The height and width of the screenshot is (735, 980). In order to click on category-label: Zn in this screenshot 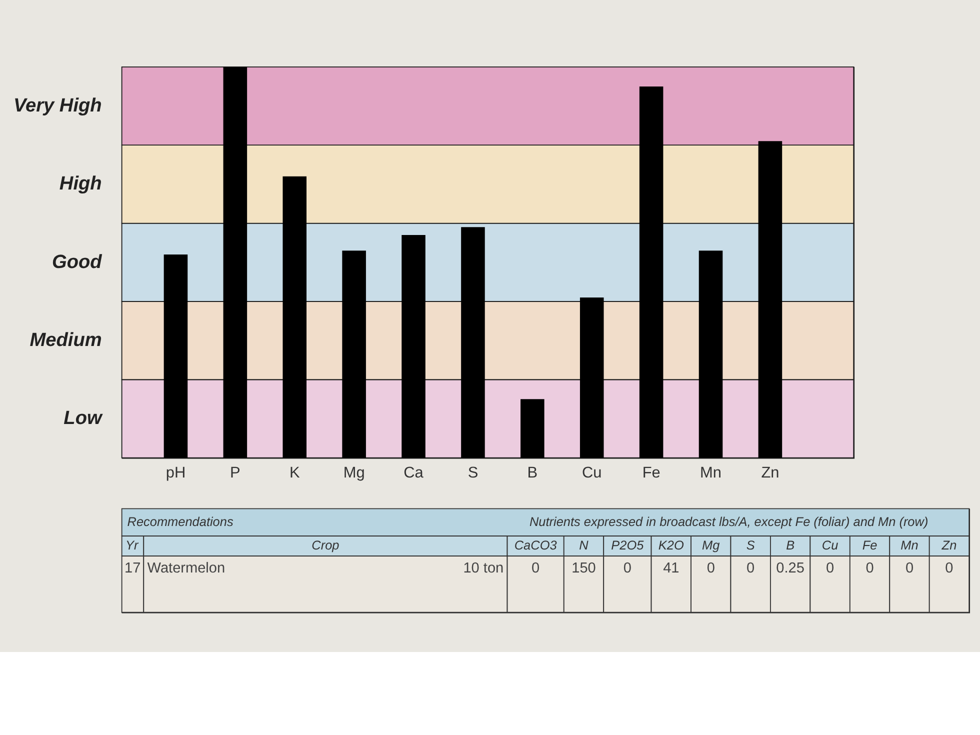, I will do `click(948, 545)`.